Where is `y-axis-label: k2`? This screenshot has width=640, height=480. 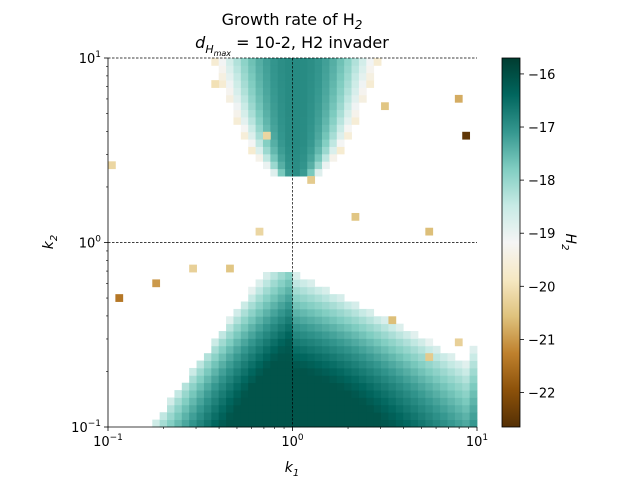
y-axis-label: k2 is located at coordinates (50, 242).